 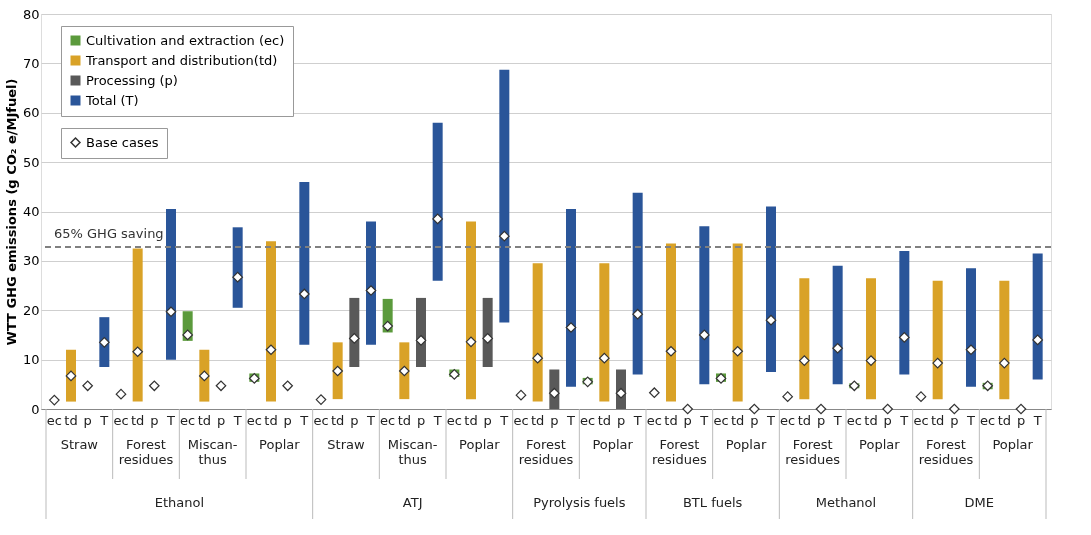 What do you see at coordinates (11, 212) in the screenshot?
I see `y-axis-title: WTT GHG emissions (g CO₂ e/MJfuel)` at bounding box center [11, 212].